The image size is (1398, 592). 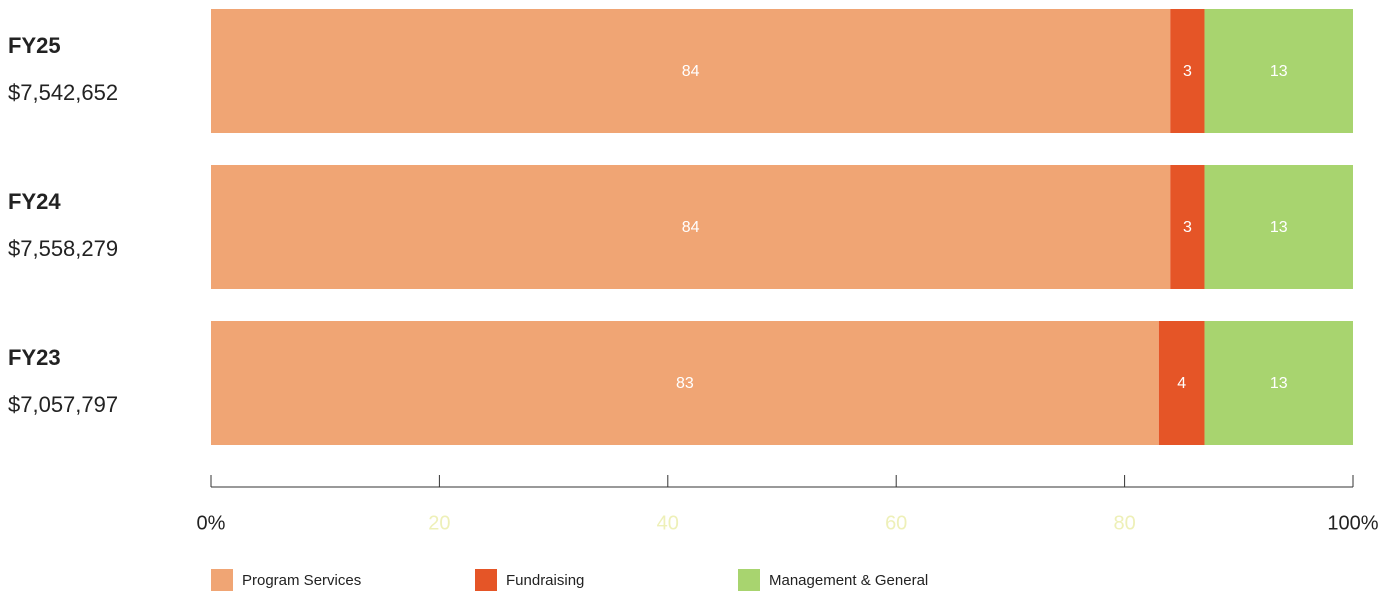 I want to click on x-tick-label: 0%, so click(x=211, y=523).